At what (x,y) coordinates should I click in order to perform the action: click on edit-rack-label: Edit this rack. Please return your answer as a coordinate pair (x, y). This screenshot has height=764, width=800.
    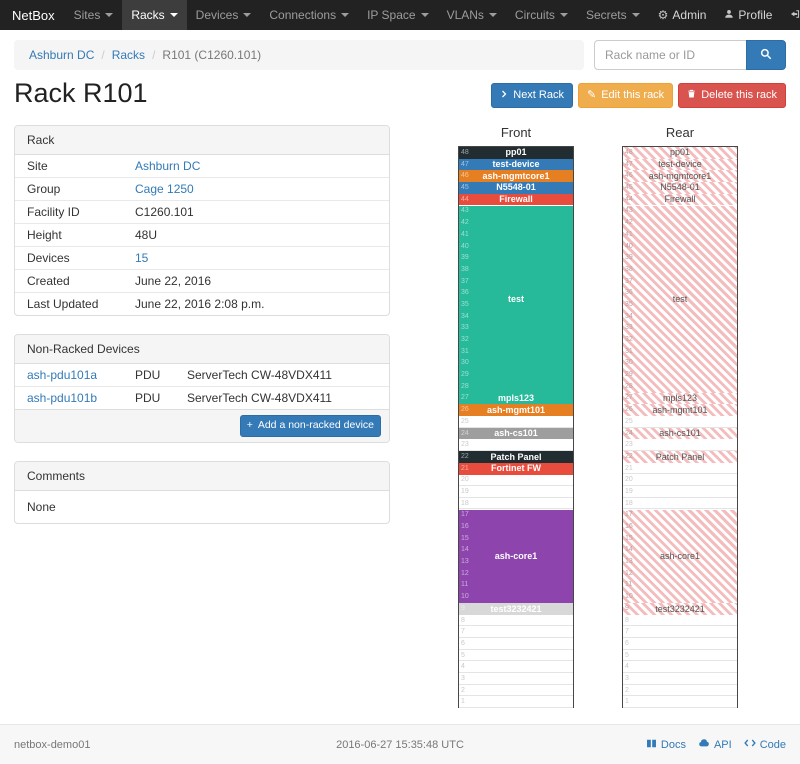
    Looking at the image, I should click on (633, 95).